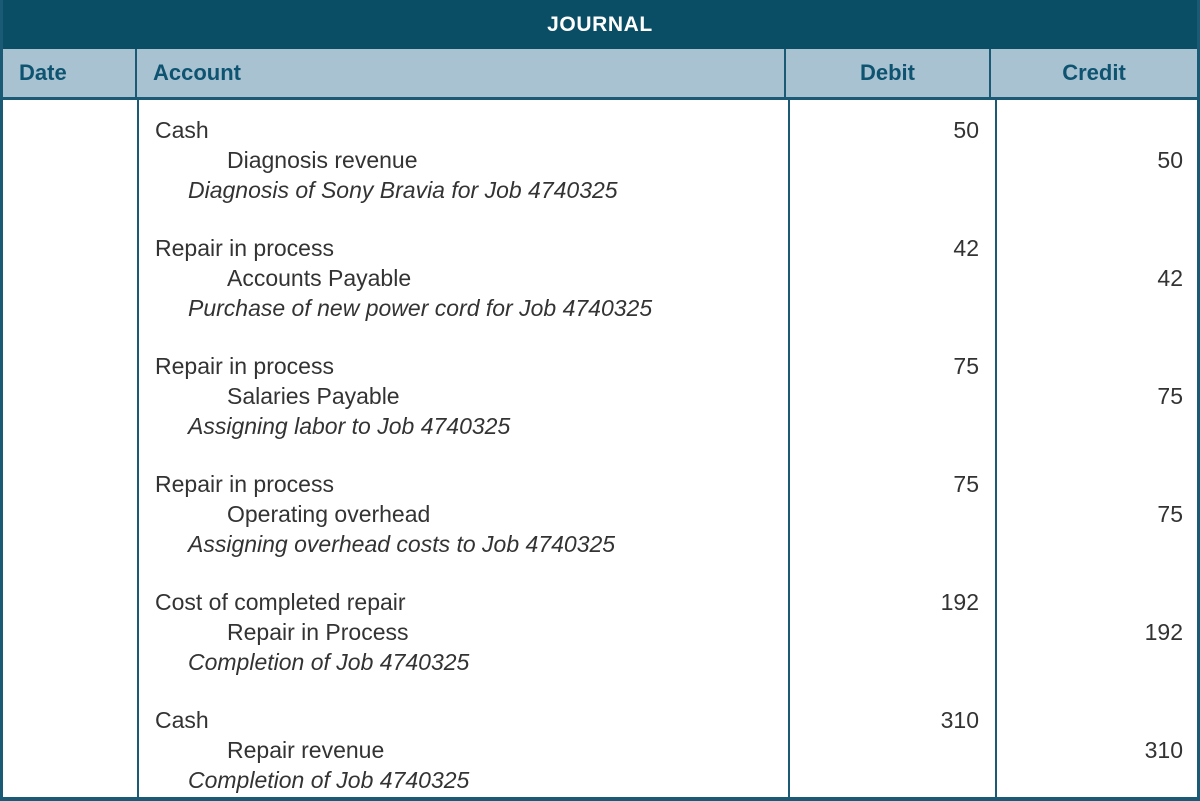 This screenshot has height=801, width=1200. What do you see at coordinates (1163, 632) in the screenshot?
I see `credit-amount: 192` at bounding box center [1163, 632].